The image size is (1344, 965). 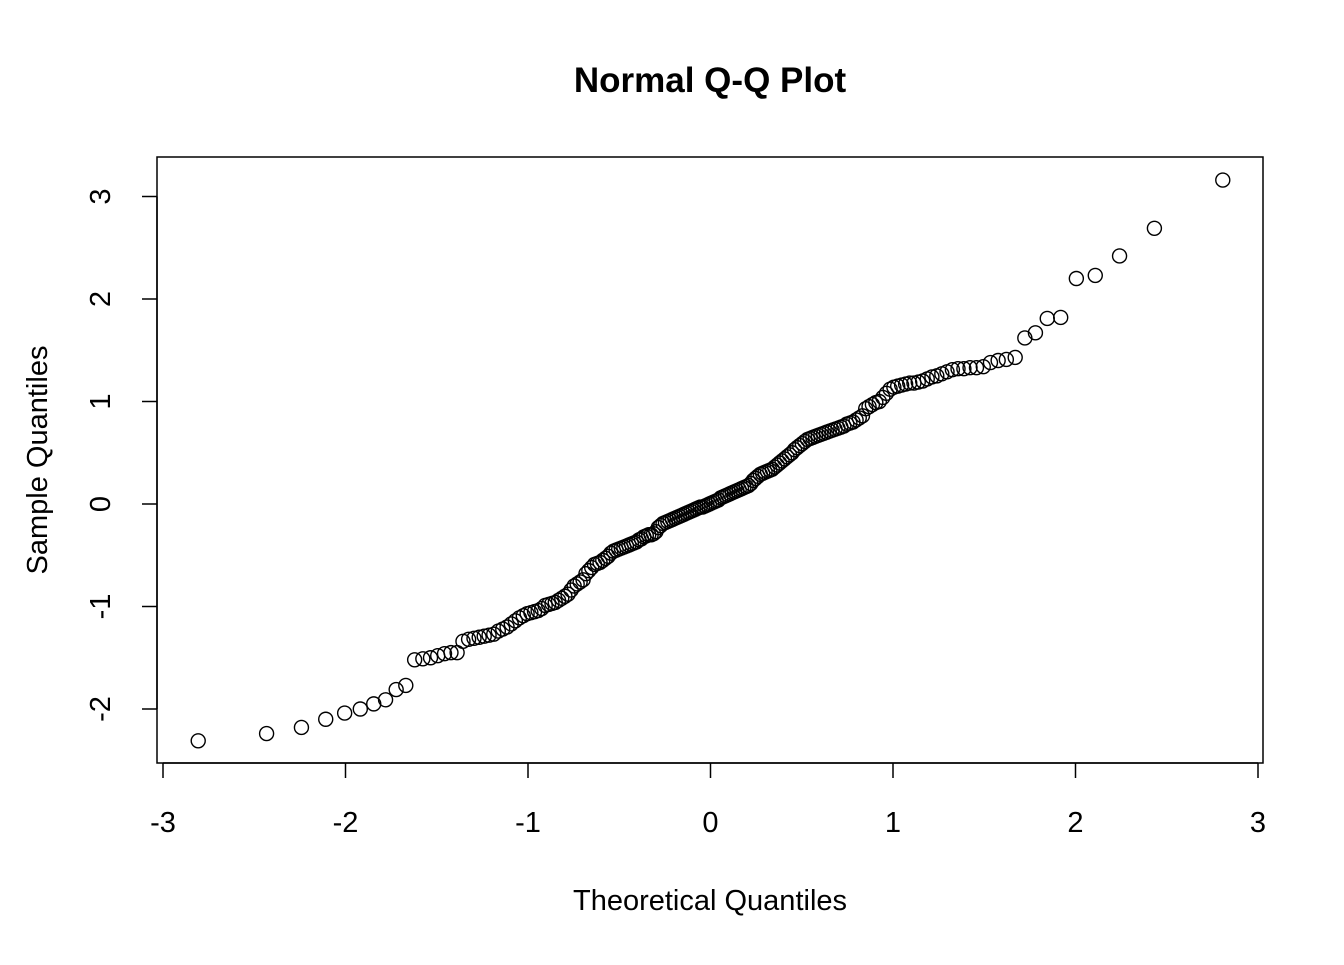 I want to click on x-tick-label: -1, so click(x=528, y=823).